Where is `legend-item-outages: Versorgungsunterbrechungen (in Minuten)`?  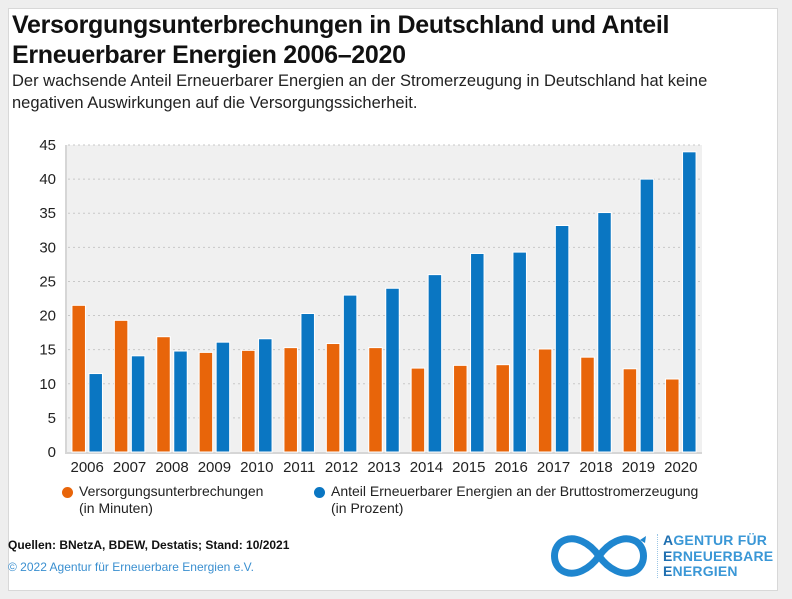
legend-item-outages: Versorgungsunterbrechungen (in Minuten) is located at coordinates (162, 500).